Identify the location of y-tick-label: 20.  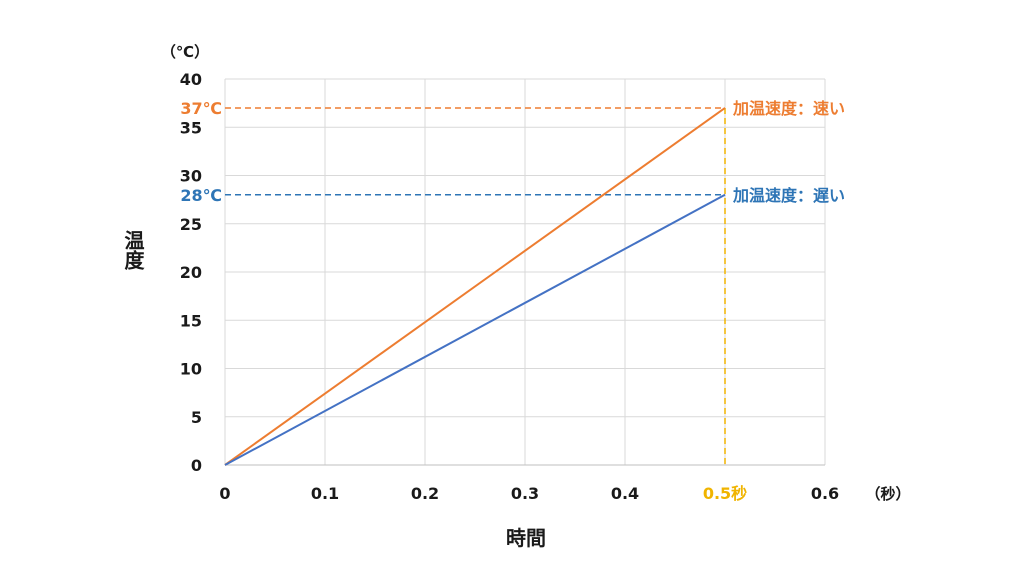
(191, 272).